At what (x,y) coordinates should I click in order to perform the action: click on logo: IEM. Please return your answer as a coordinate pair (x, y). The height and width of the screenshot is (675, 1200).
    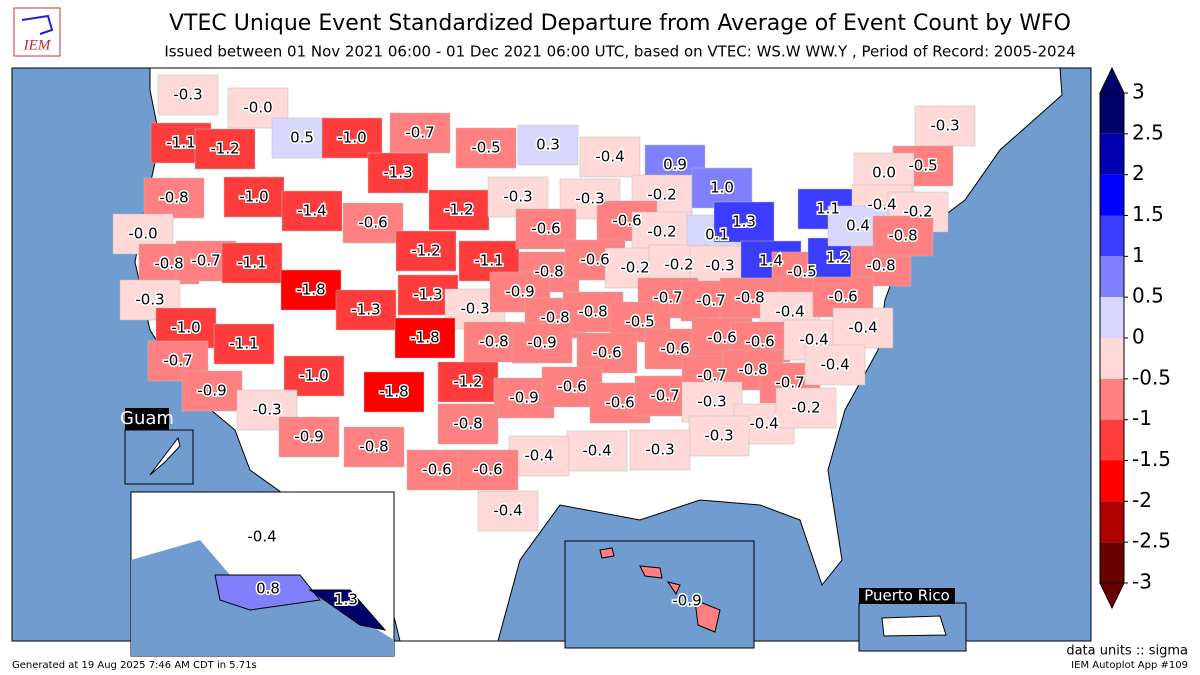
    Looking at the image, I should click on (37, 32).